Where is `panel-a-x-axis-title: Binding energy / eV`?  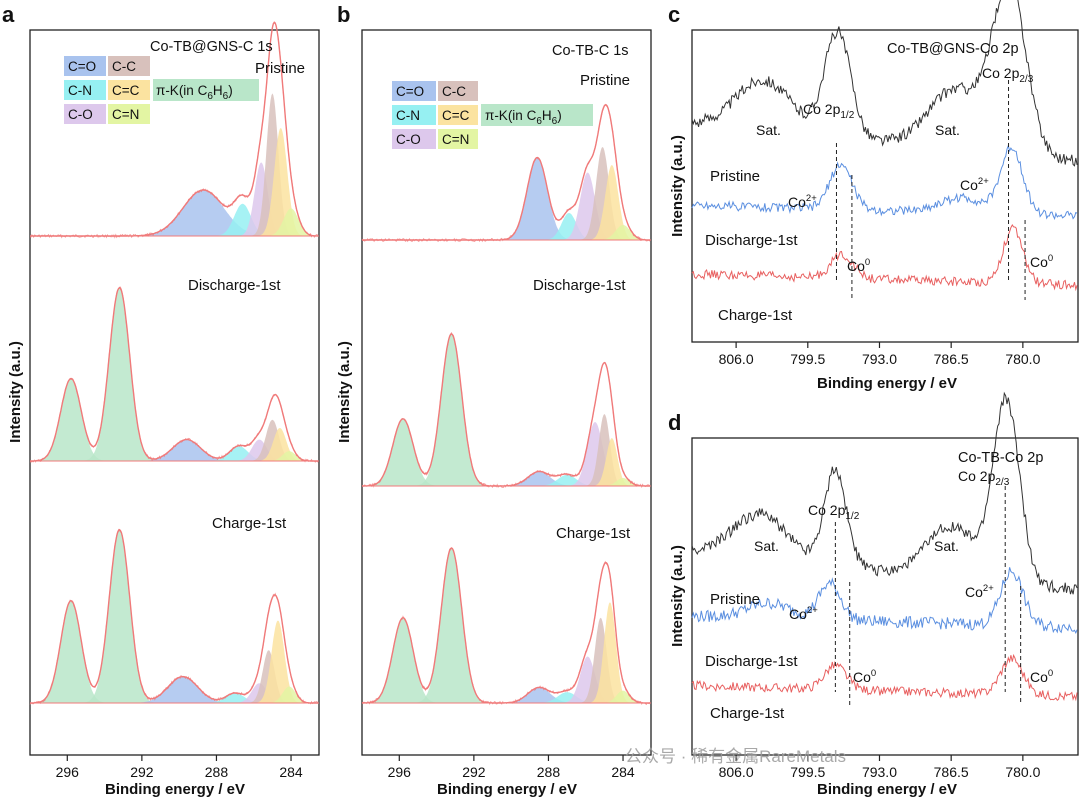 panel-a-x-axis-title: Binding energy / eV is located at coordinates (175, 789).